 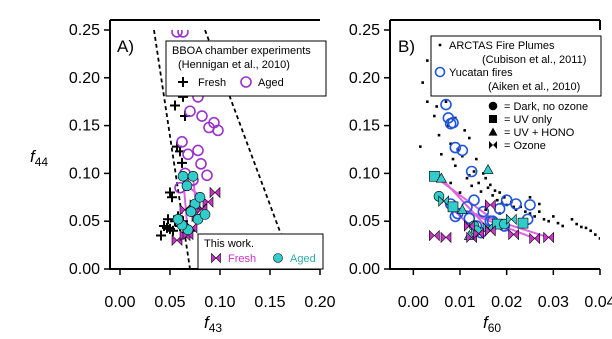 What do you see at coordinates (493, 145) in the screenshot?
I see `legend-ozone-bowtie-marker` at bounding box center [493, 145].